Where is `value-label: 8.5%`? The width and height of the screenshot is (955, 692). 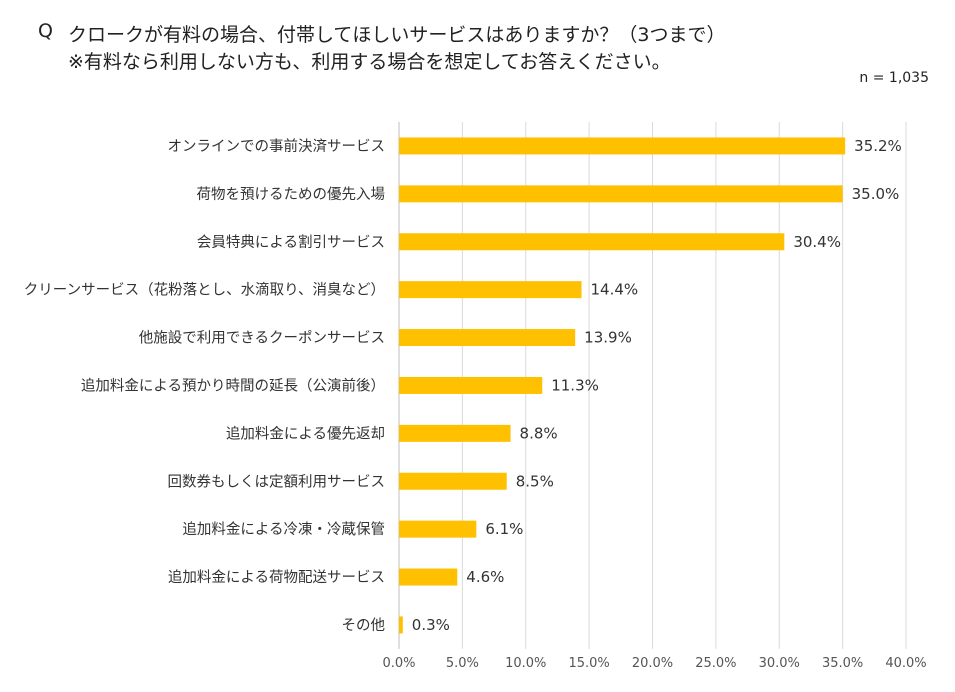 value-label: 8.5% is located at coordinates (535, 481).